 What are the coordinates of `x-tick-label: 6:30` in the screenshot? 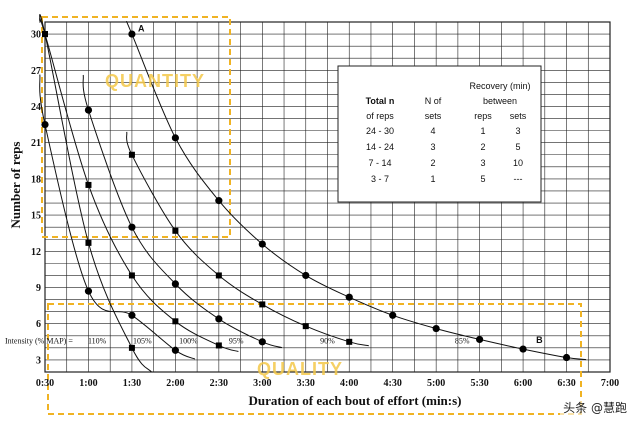 It's located at (566, 383).